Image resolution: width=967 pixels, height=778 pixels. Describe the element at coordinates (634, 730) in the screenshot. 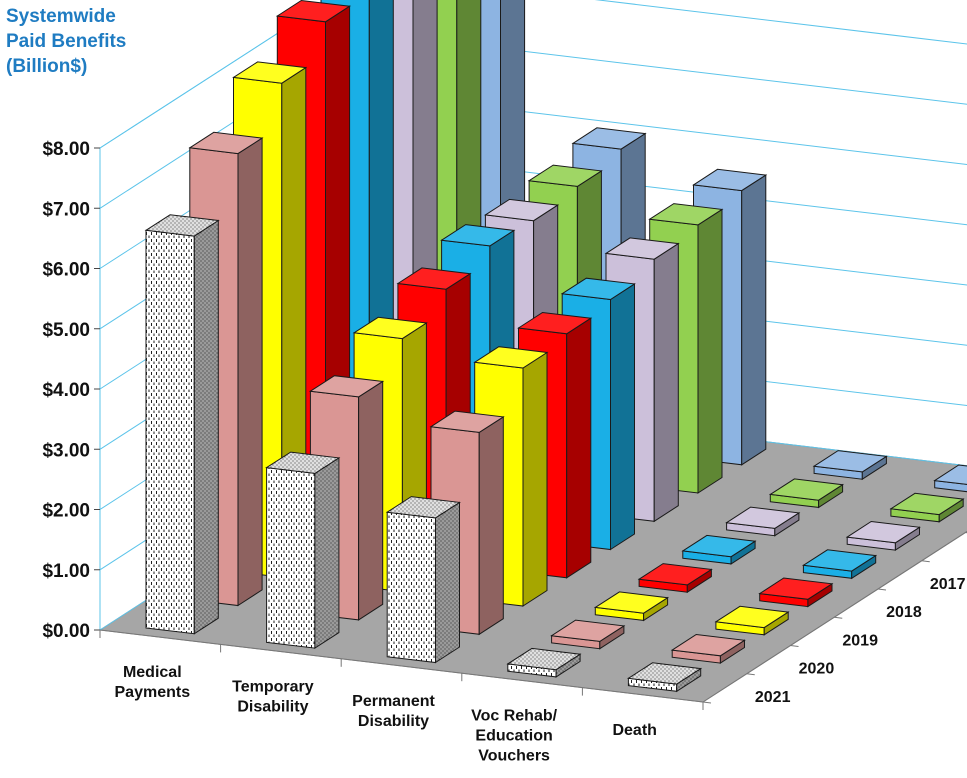

I see `category-label: Death` at that location.